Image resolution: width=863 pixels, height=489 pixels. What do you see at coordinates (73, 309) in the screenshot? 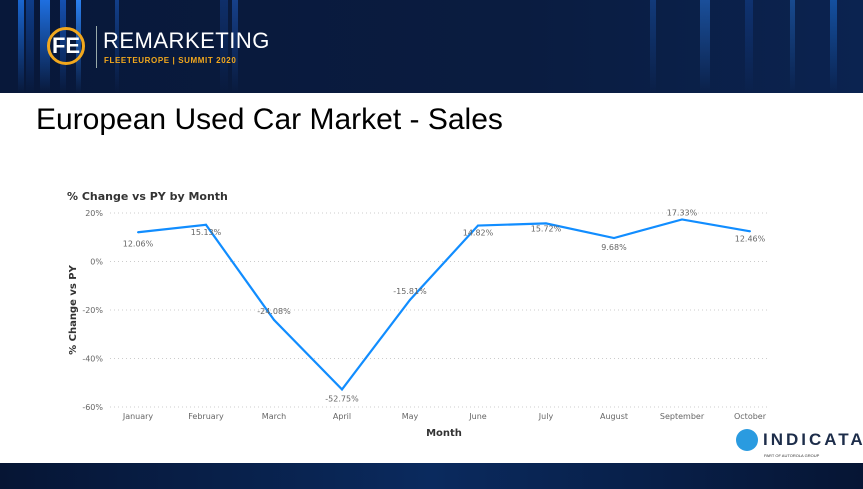
I see `y-axis-label: % Change vs PY` at bounding box center [73, 309].